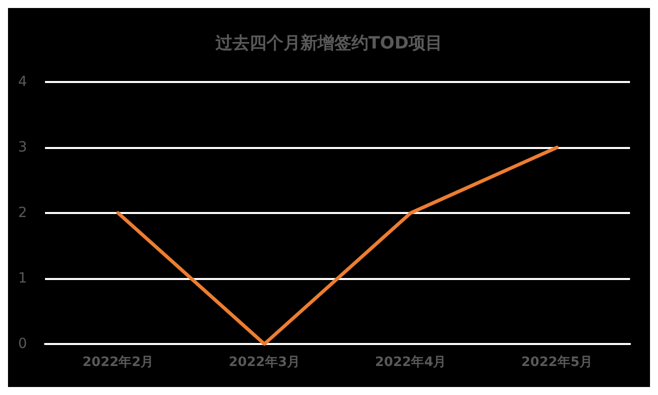 This screenshot has width=658, height=395. Describe the element at coordinates (22, 278) in the screenshot. I see `y-tick-label: 1` at that location.